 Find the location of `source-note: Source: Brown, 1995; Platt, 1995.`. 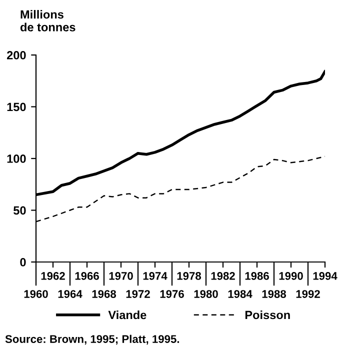

source-note: Source: Brown, 1995; Platt, 1995. is located at coordinates (92, 339).